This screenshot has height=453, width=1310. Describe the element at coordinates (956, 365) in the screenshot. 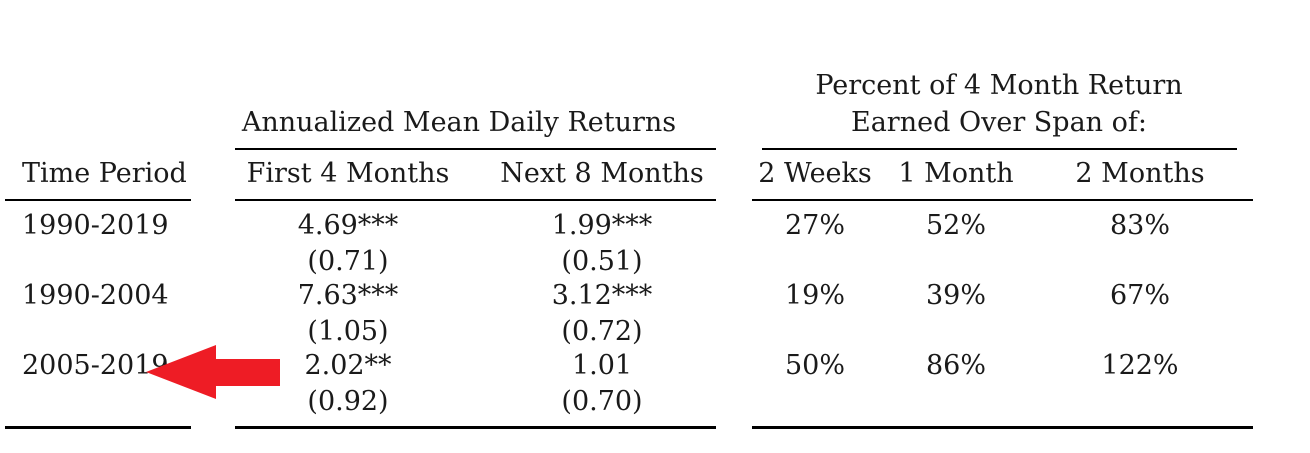

I see `cell-1-month: 86%` at that location.